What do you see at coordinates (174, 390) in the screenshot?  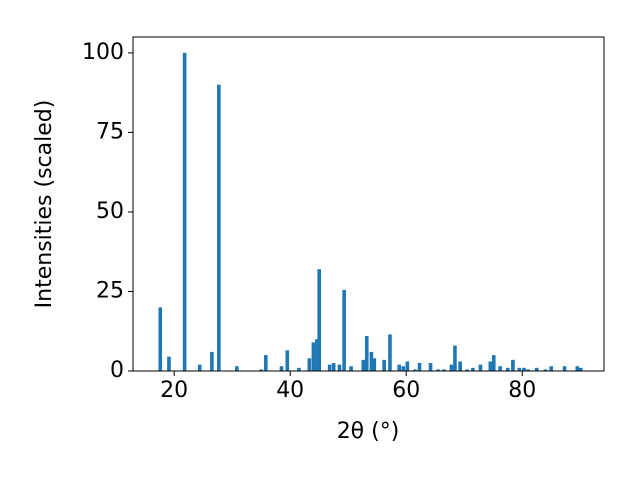 I see `x-tick-label: 20` at bounding box center [174, 390].